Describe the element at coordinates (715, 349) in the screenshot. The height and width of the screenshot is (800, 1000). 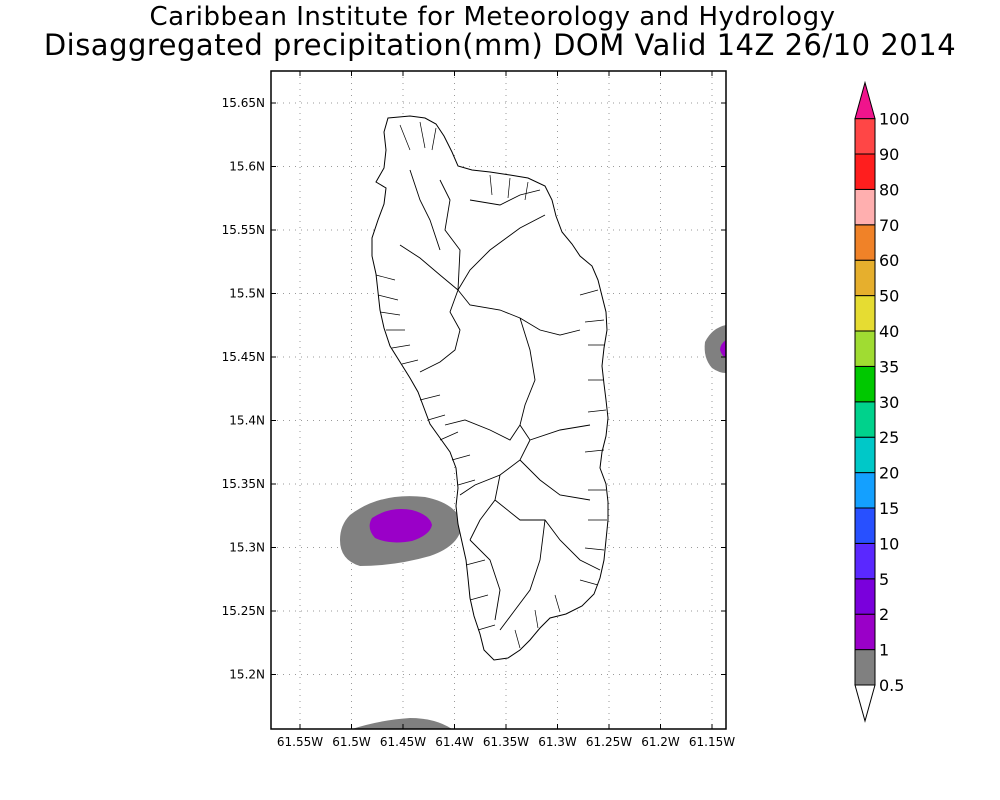
I see `precip-area-gray-east` at that location.